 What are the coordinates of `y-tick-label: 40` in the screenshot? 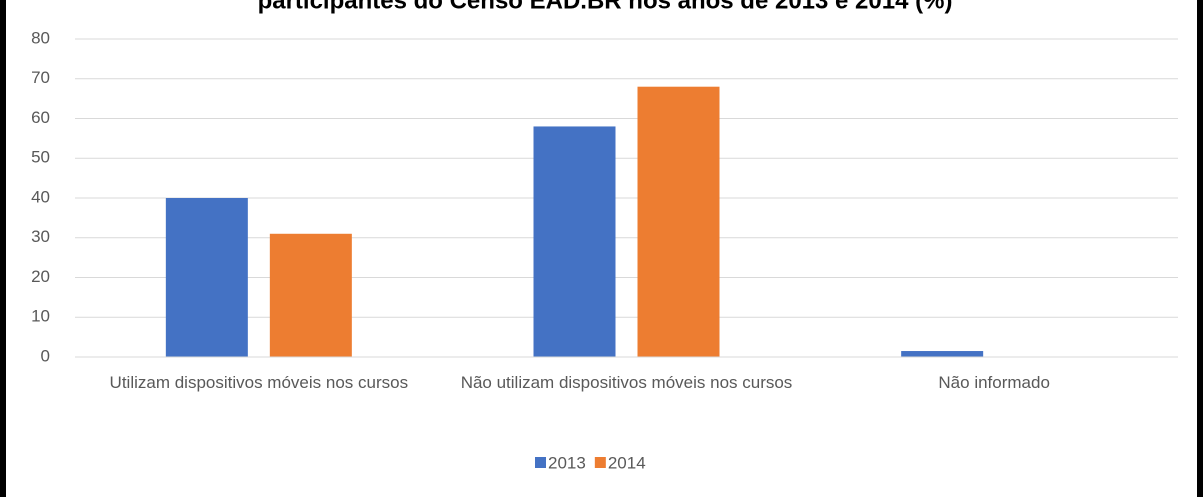 It's located at (40, 196).